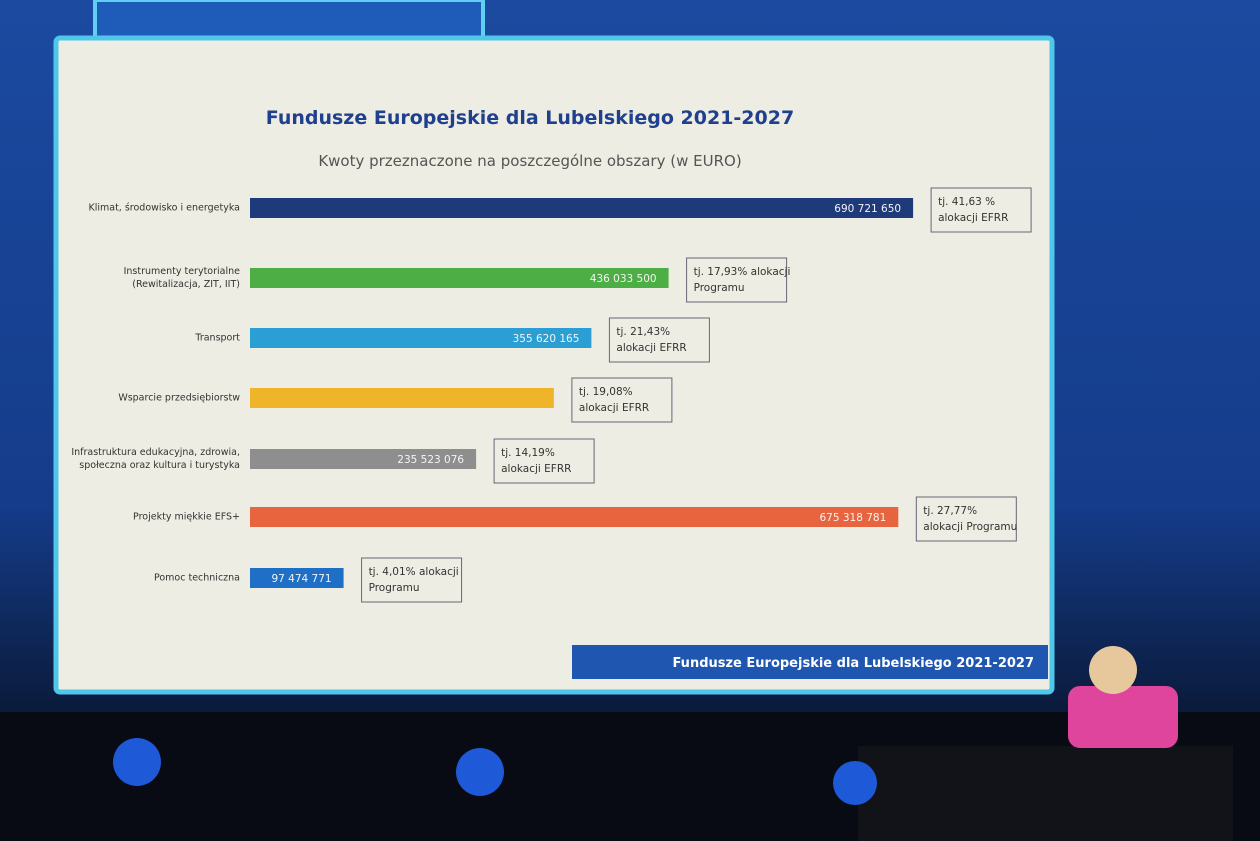 This screenshot has height=841, width=1260. I want to click on annotation: alokacji Programu, so click(970, 527).